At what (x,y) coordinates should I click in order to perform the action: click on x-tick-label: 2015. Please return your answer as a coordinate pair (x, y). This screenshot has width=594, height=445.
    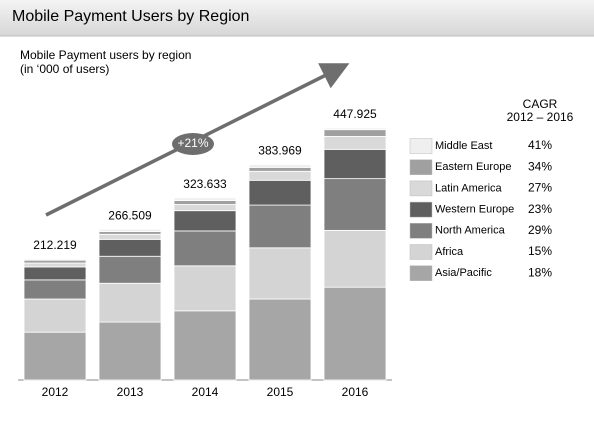
    Looking at the image, I should click on (280, 392).